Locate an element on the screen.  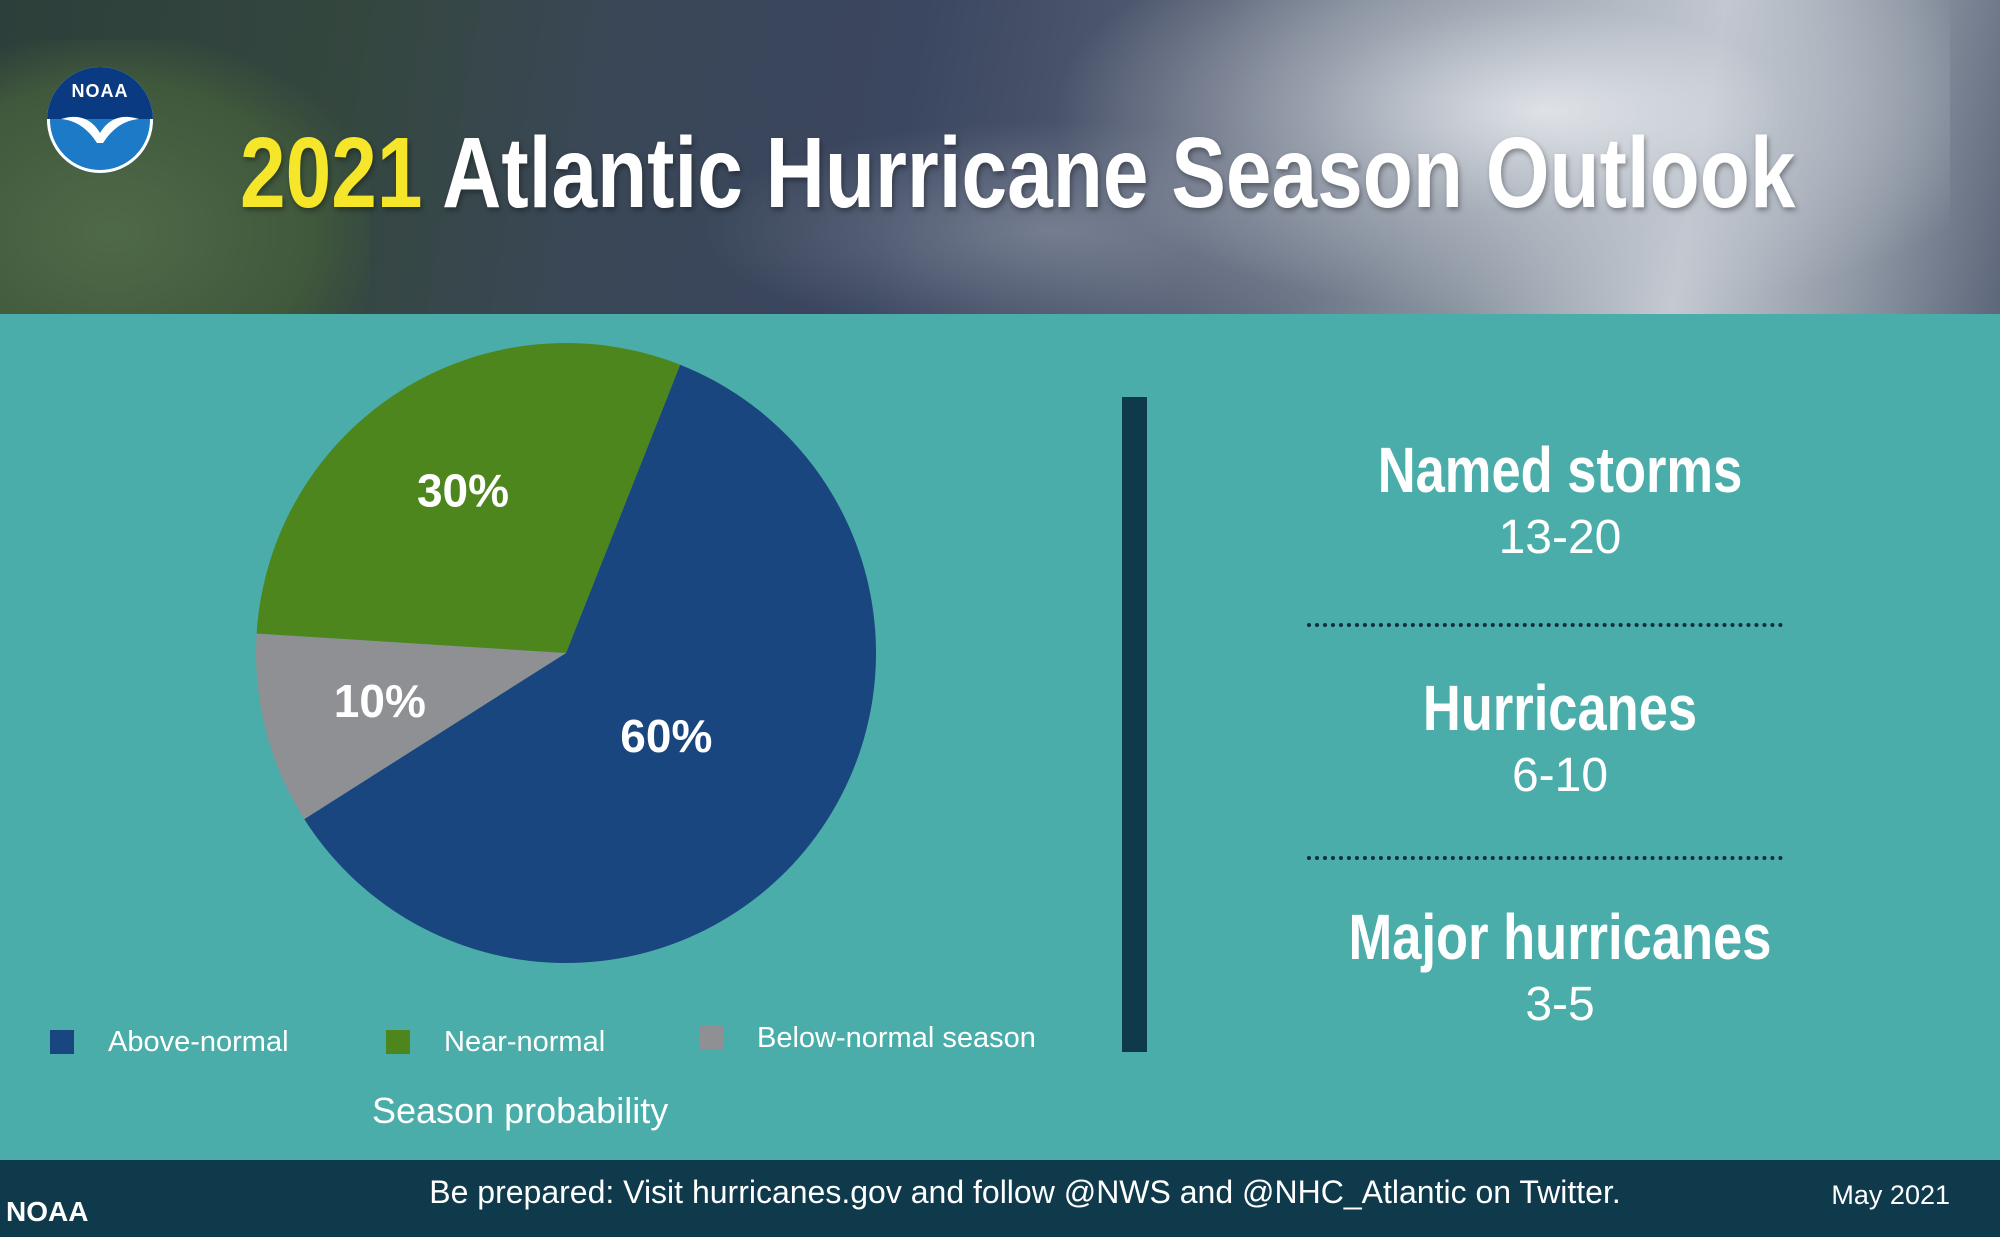
legend-item-near-normal: Near-normal is located at coordinates (495, 1042).